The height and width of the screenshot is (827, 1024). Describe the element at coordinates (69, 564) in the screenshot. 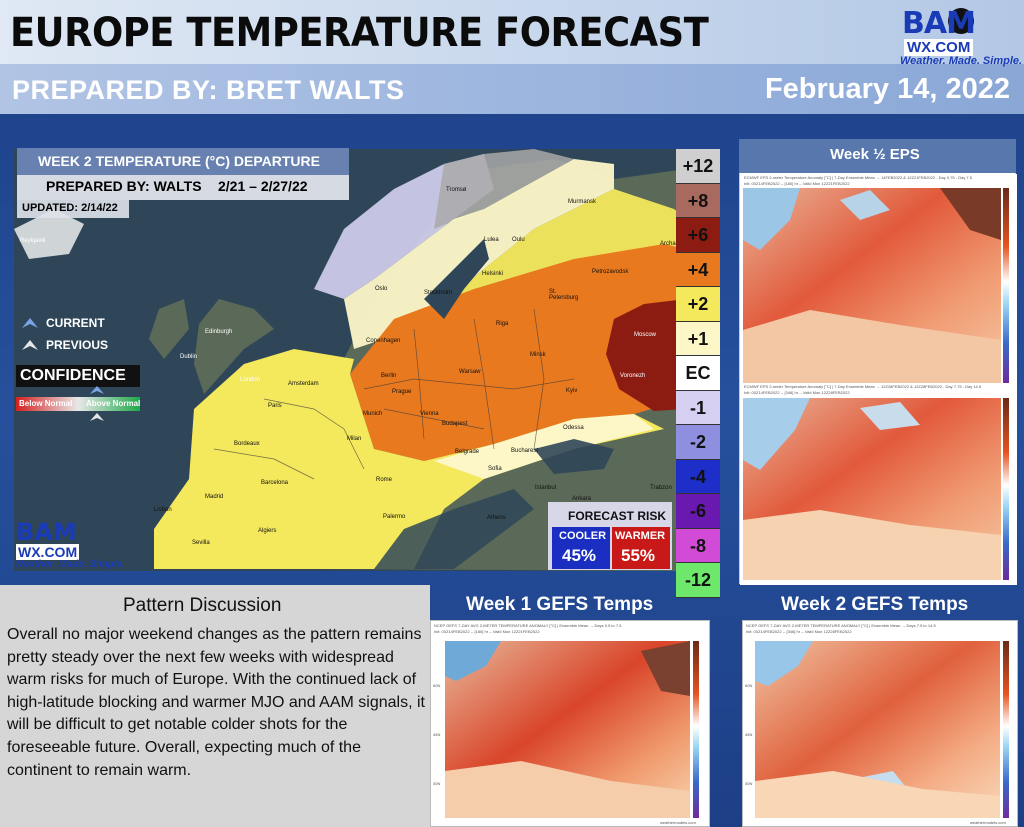

I see `map-logo-tagline: Weather. Made. Simple.` at that location.